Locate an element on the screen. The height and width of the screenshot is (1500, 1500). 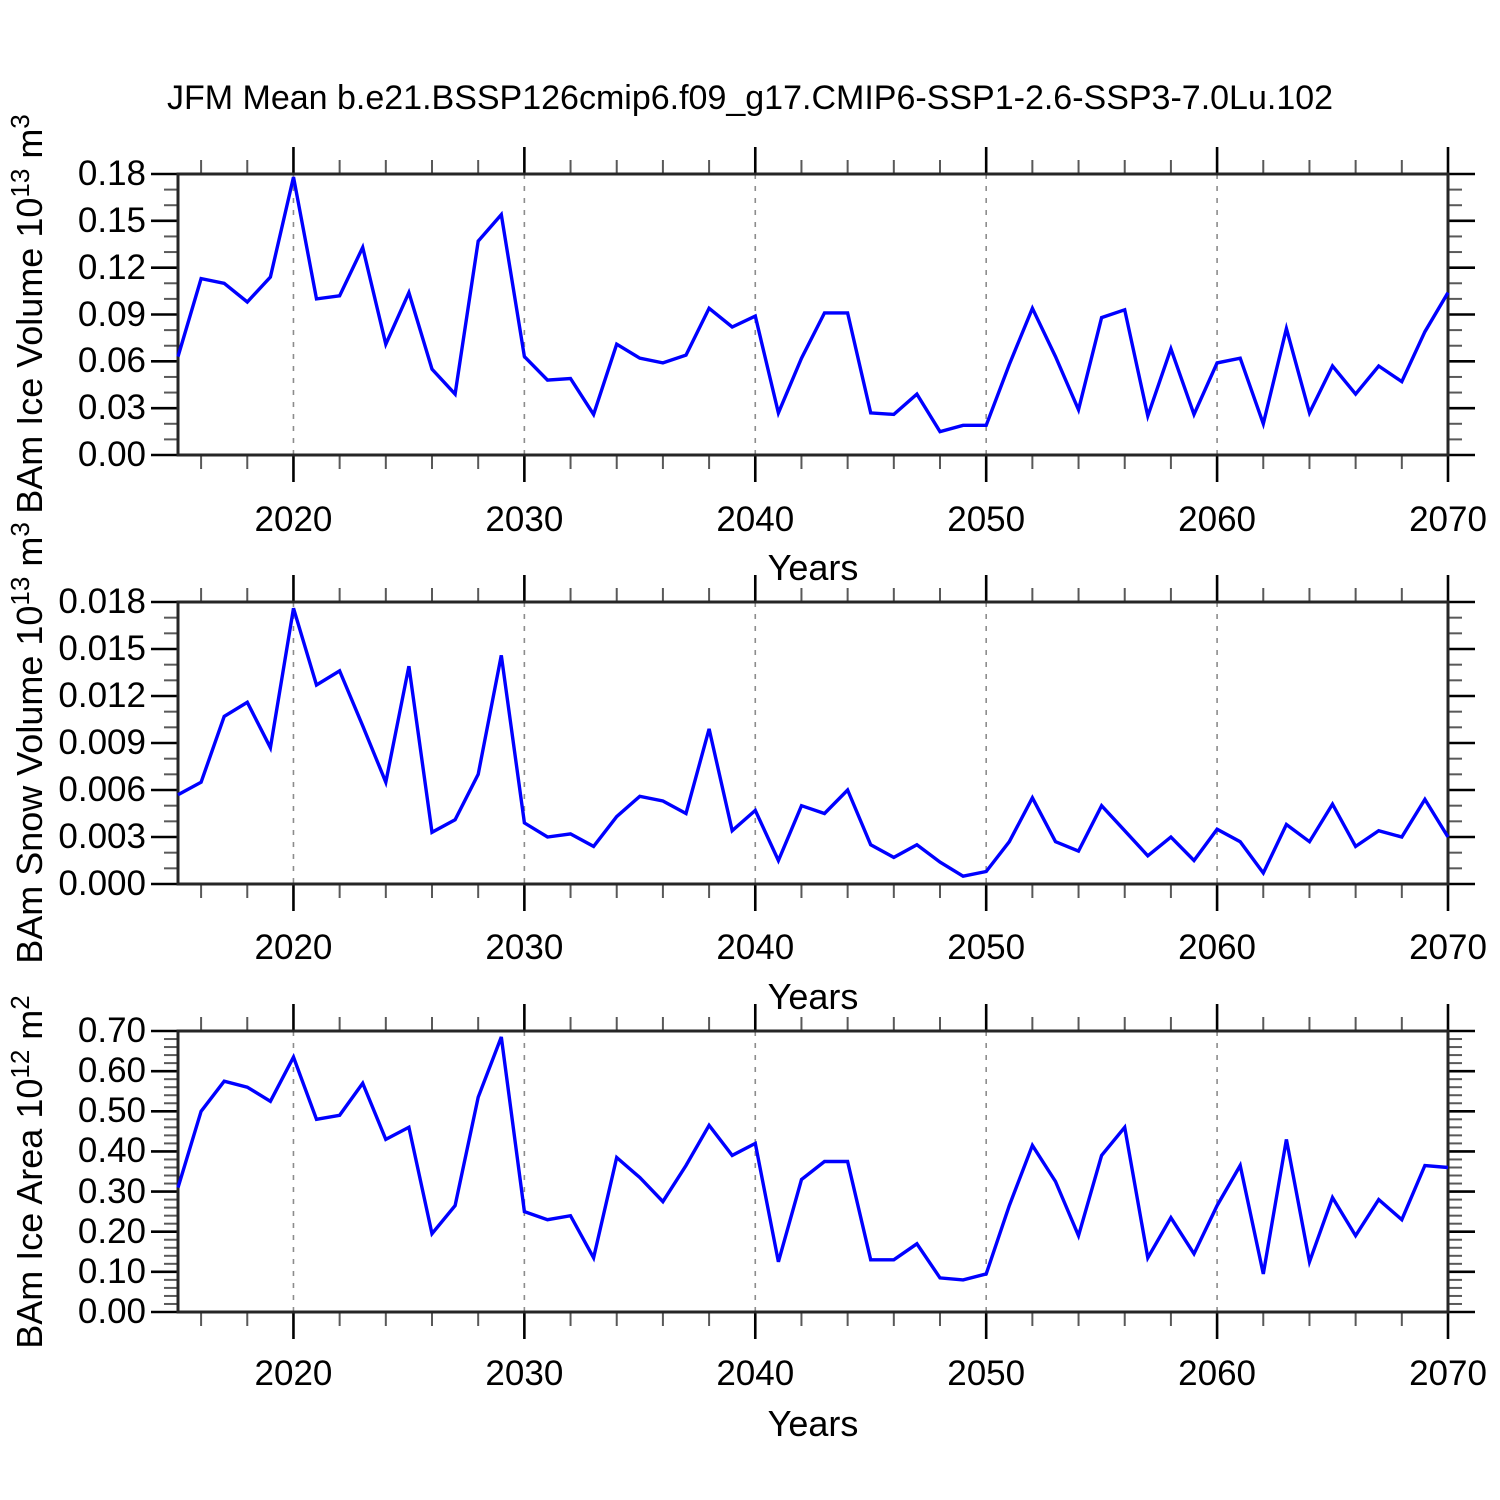
y-tick-label: 0.012 is located at coordinates (102, 695).